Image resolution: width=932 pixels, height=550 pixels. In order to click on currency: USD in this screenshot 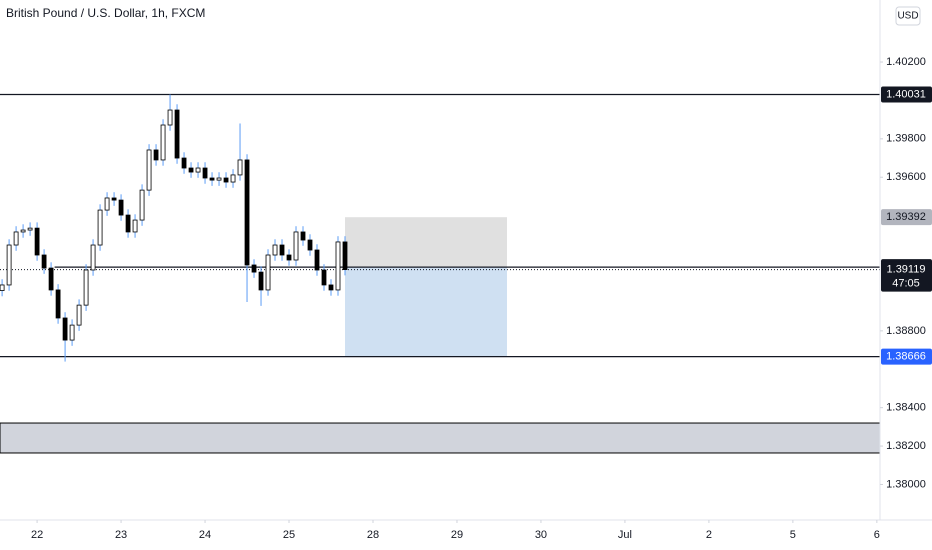, I will do `click(907, 16)`.